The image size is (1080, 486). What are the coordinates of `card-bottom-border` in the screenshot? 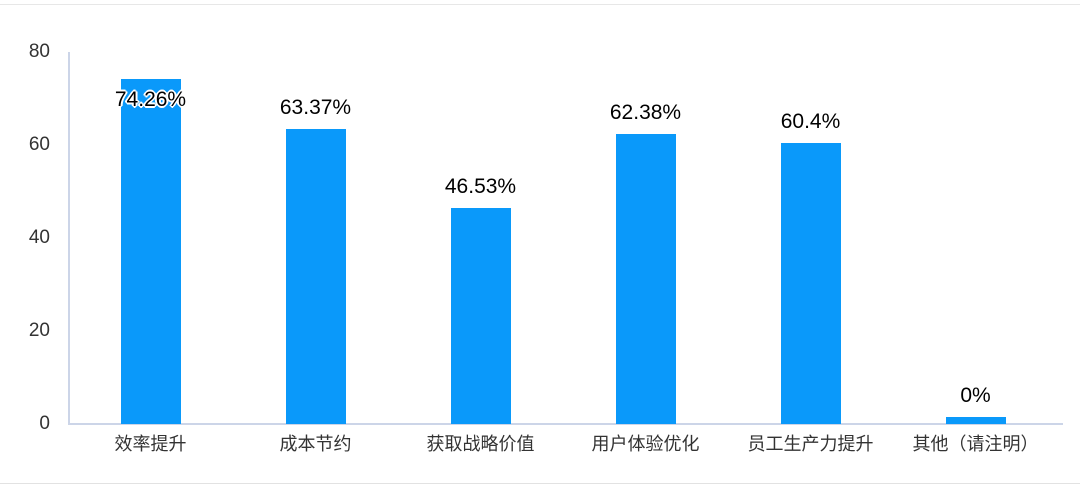 It's located at (540, 483).